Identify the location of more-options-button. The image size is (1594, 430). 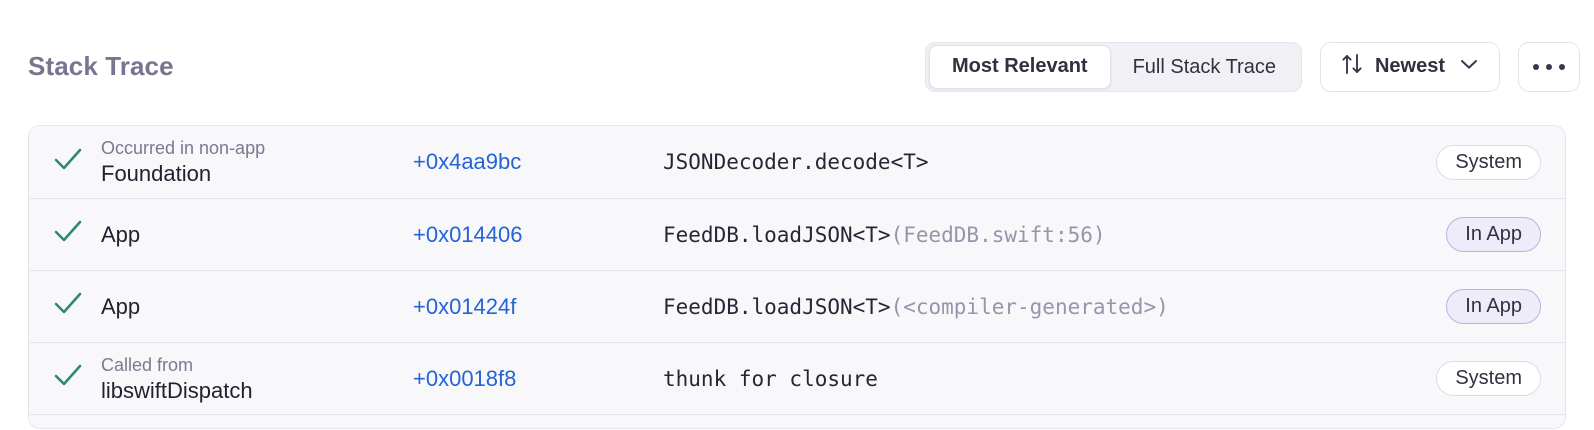
(1549, 66).